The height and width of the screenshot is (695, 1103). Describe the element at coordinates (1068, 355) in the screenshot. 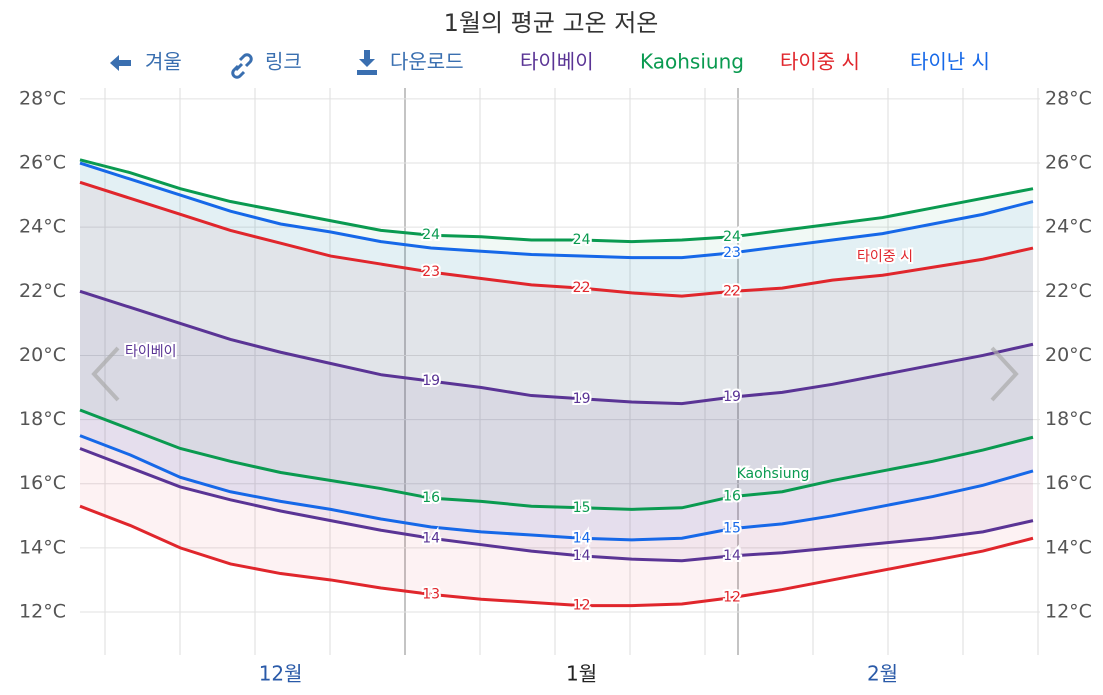

I see `y2-tick-label: 20°C` at that location.